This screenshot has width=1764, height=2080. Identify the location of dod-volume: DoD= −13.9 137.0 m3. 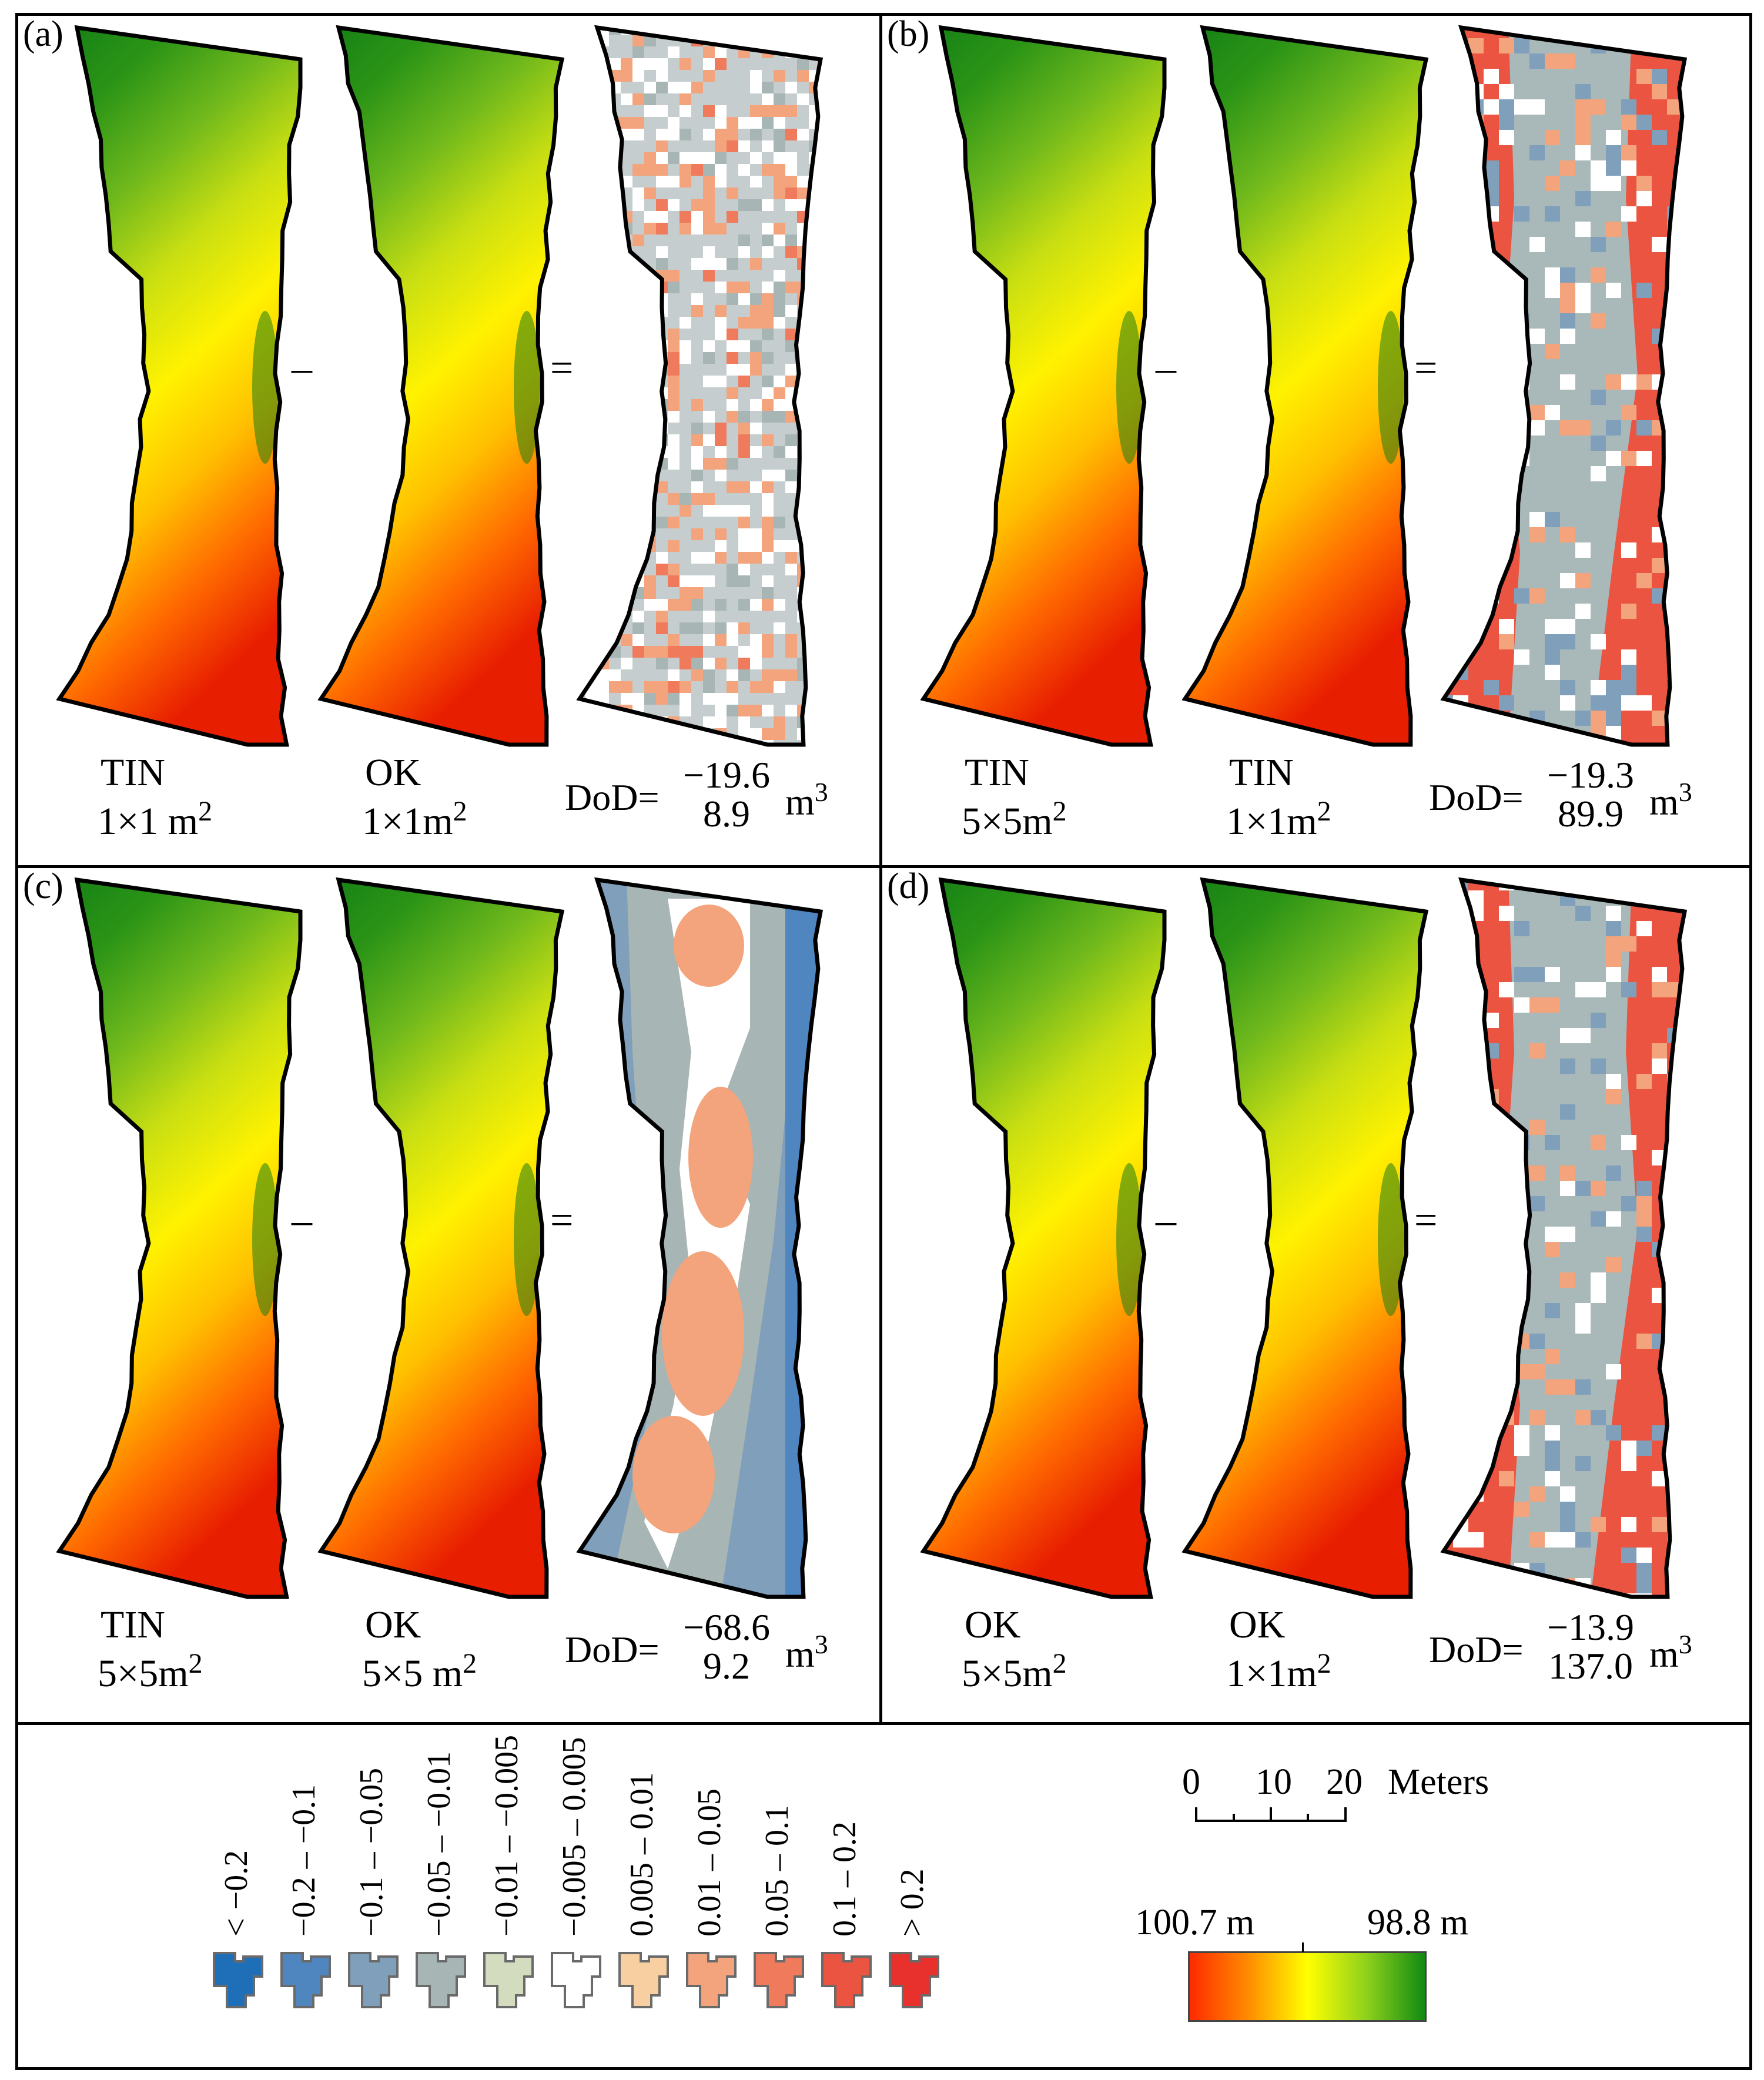
(1582, 1650).